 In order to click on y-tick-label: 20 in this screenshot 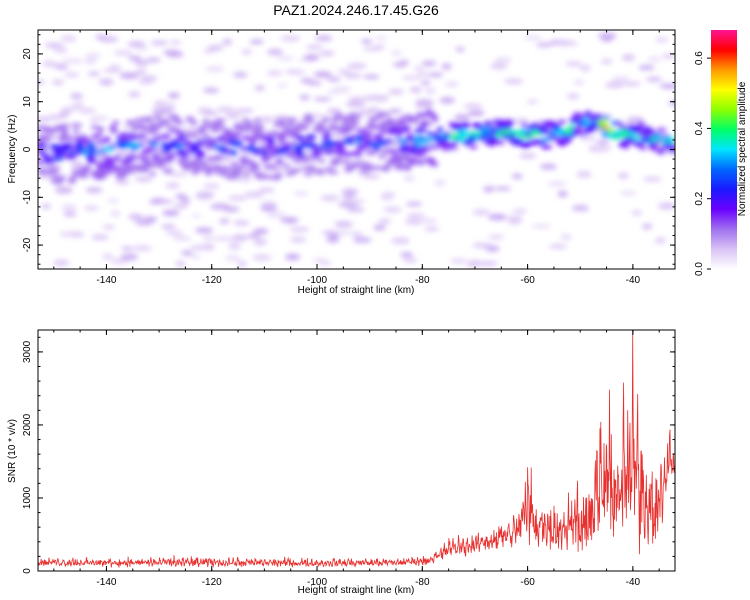, I will do `click(27, 54)`.